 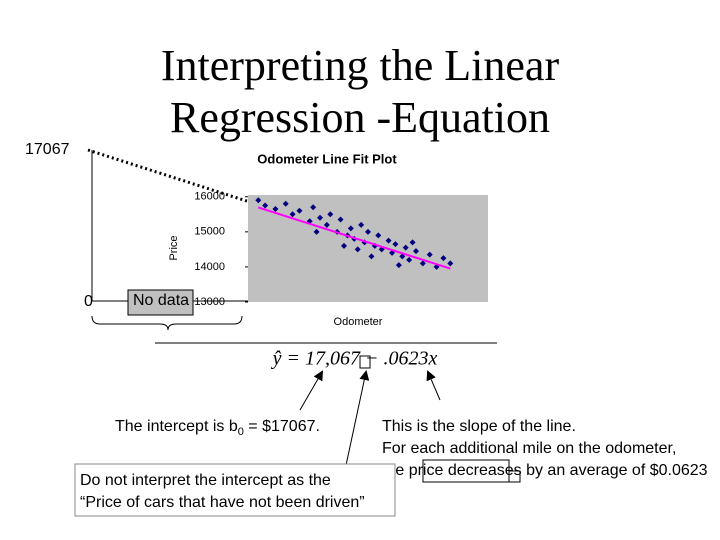 I want to click on slide-title: Regression -Equation, so click(x=360, y=117).